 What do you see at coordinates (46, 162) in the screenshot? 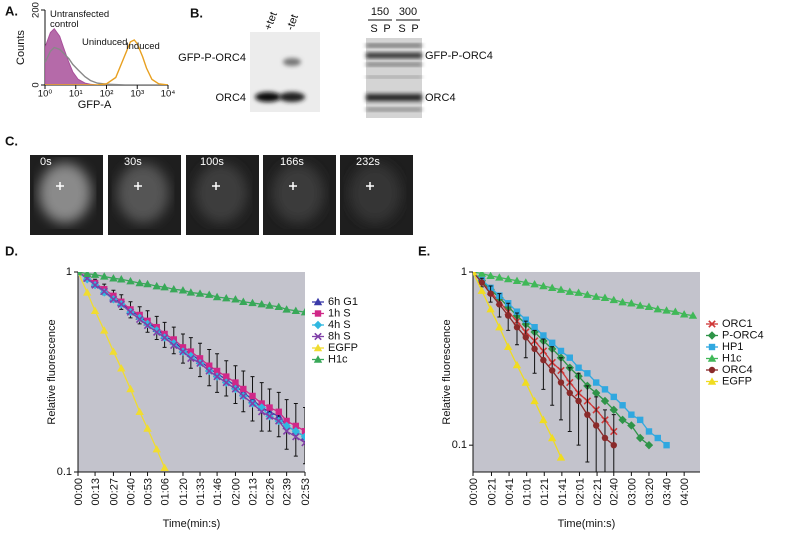
I see `time-label: 0s` at bounding box center [46, 162].